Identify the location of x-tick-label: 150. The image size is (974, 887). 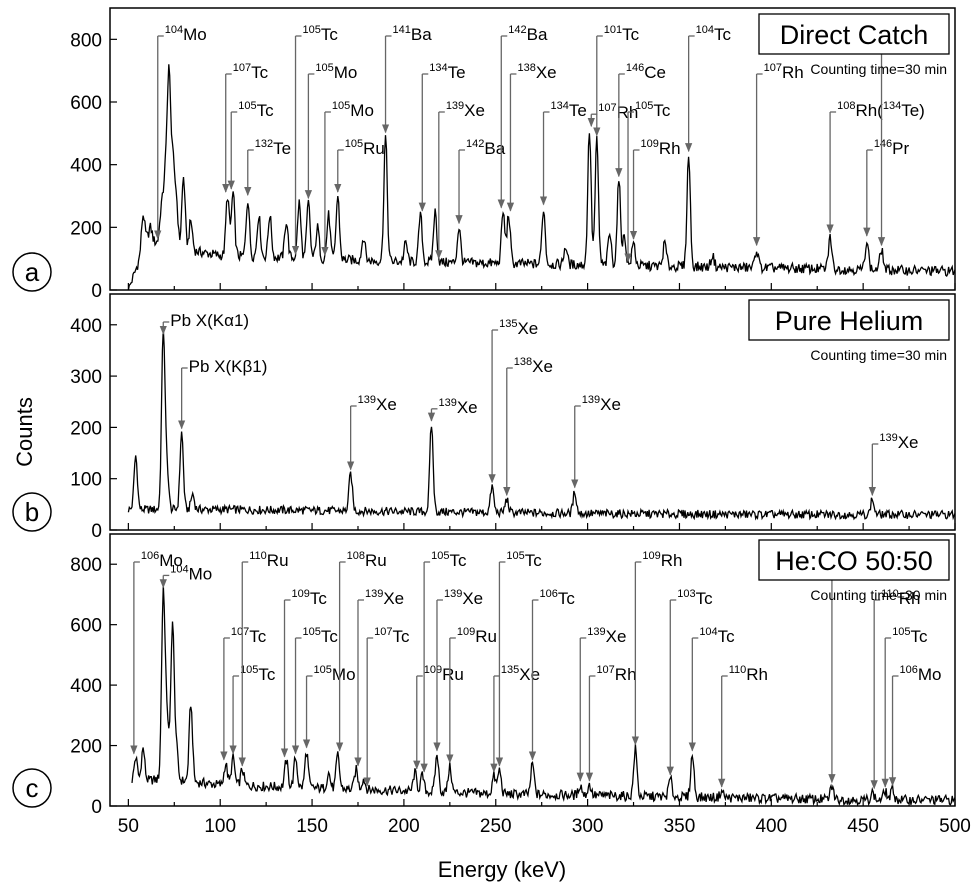
(312, 826).